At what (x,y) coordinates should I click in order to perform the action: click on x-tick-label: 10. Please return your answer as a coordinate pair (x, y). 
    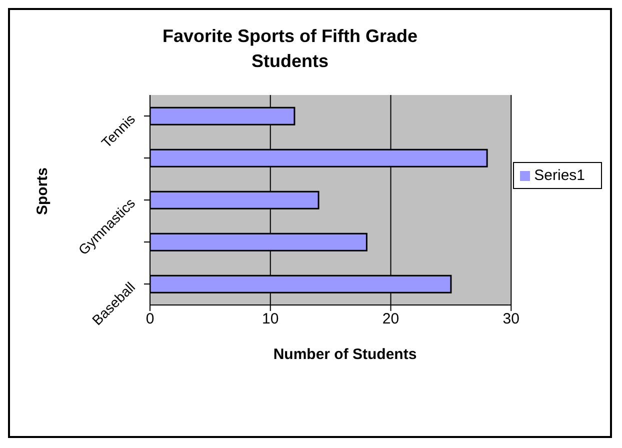
    Looking at the image, I should click on (270, 319).